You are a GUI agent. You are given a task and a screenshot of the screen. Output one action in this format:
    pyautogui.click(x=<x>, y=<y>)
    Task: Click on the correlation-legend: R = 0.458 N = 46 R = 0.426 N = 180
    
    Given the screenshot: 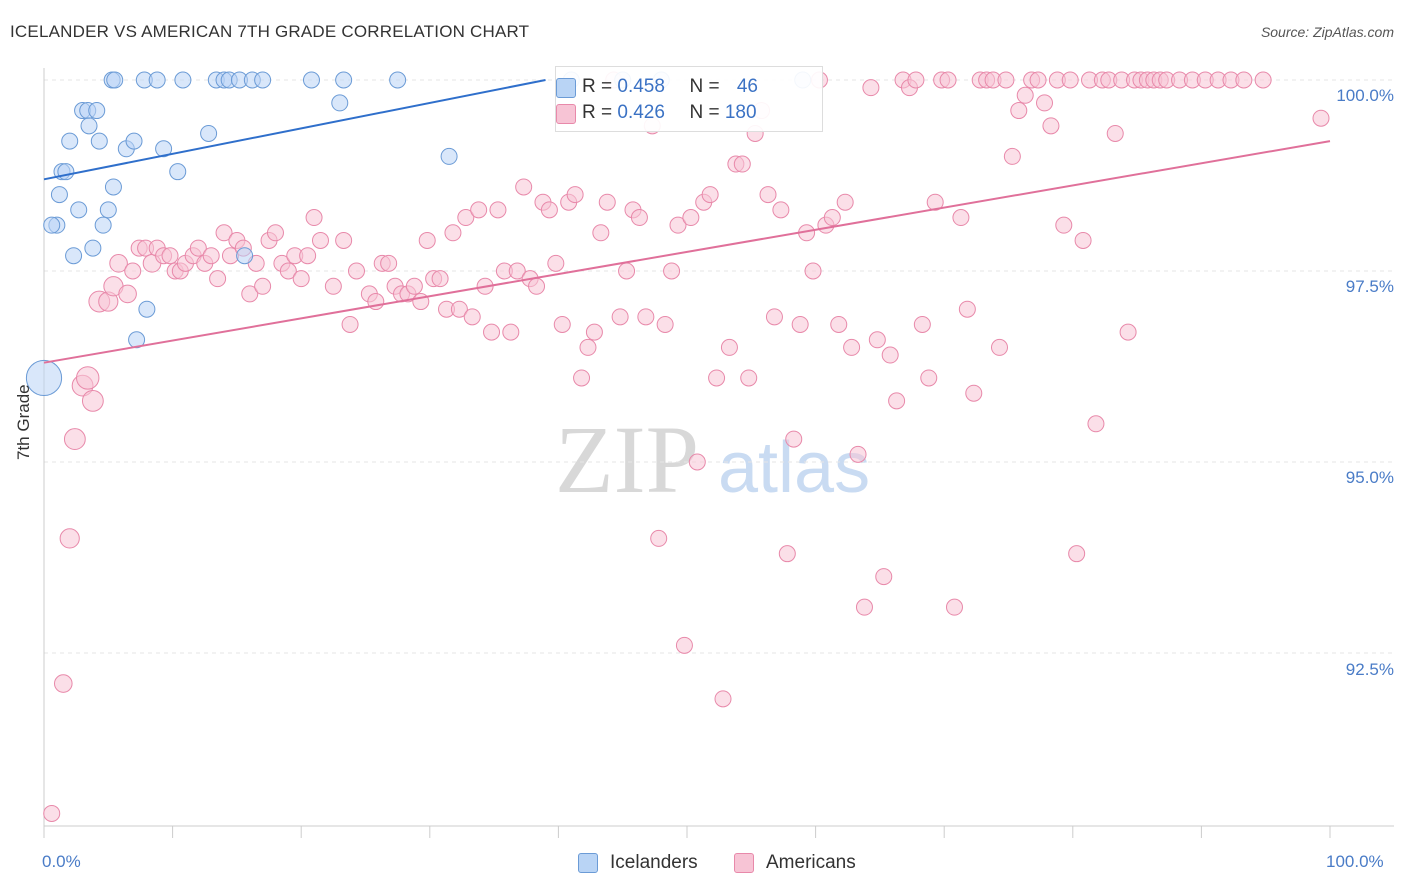 What is the action you would take?
    pyautogui.click(x=689, y=99)
    